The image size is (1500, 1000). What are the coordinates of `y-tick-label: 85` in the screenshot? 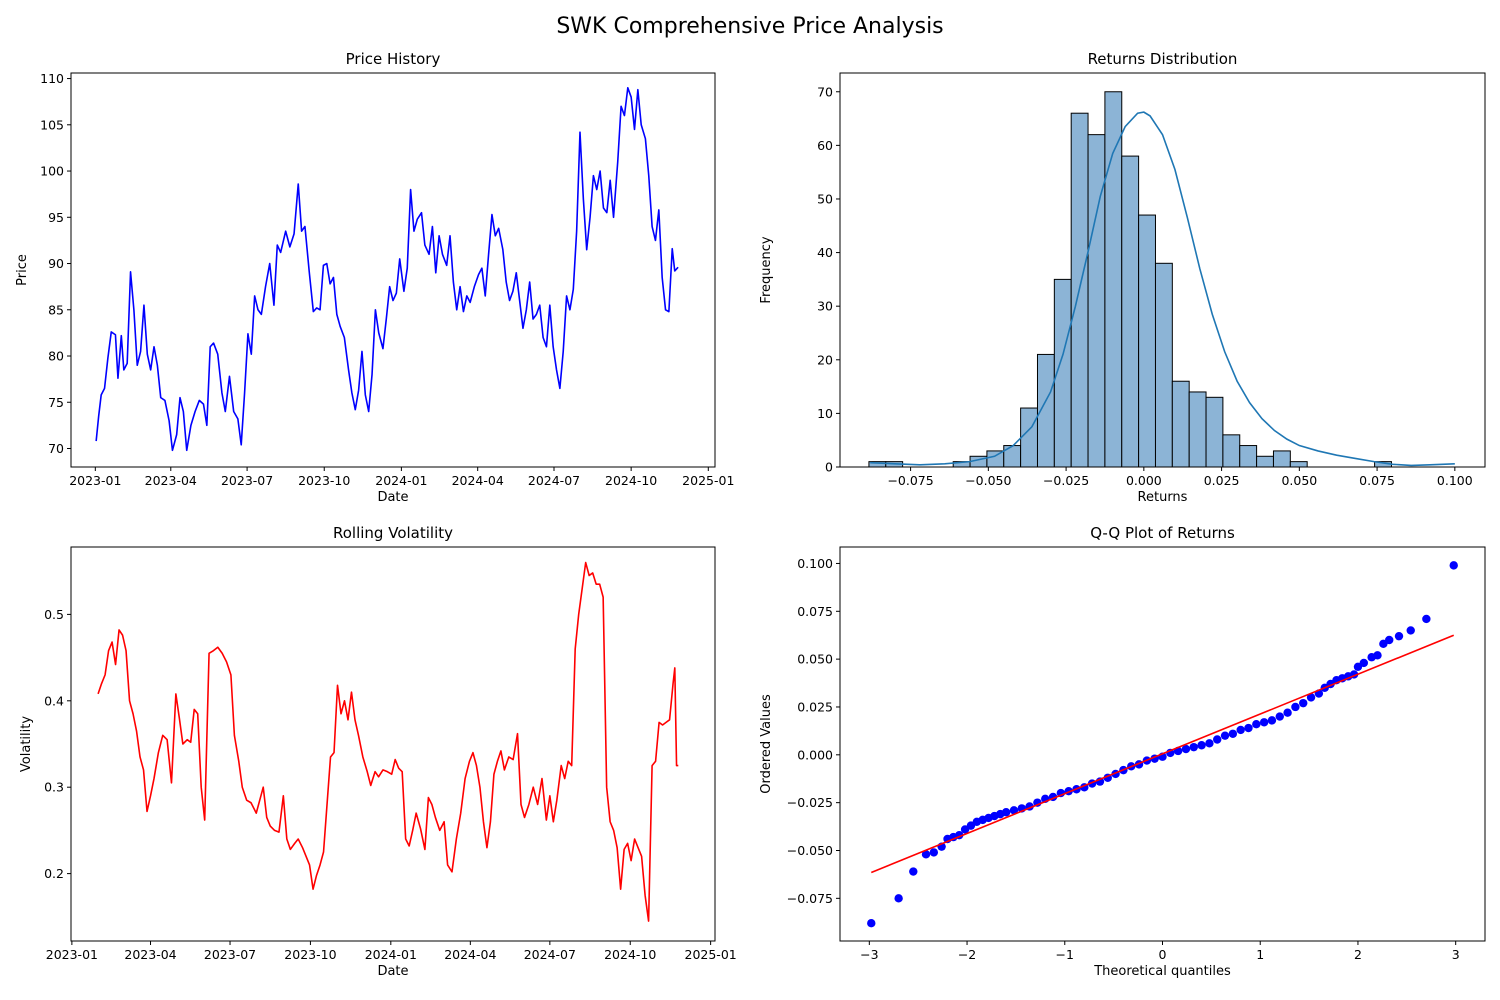 It's located at (56, 309).